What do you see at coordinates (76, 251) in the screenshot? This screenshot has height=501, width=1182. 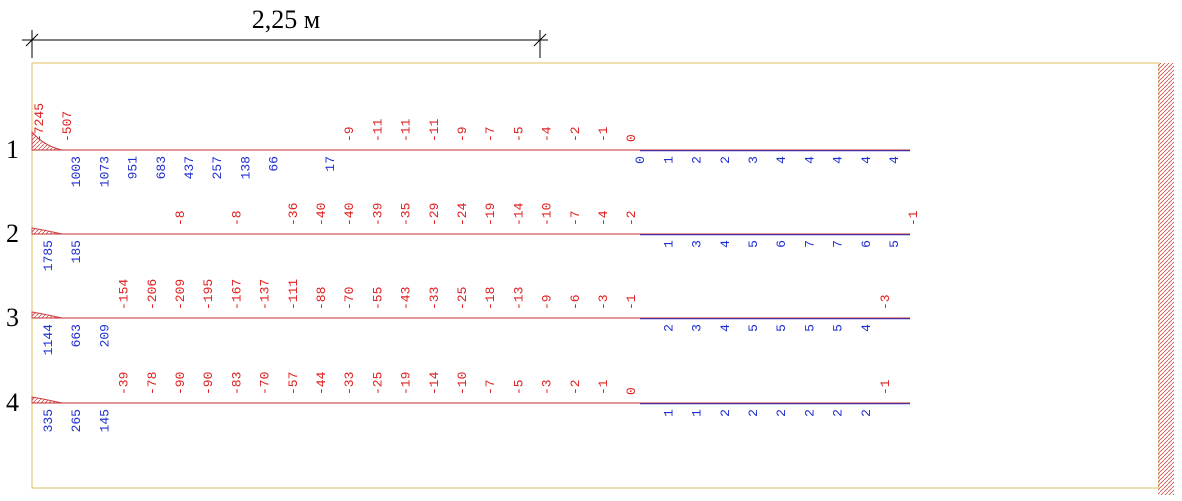 I see `positive-value: 185` at bounding box center [76, 251].